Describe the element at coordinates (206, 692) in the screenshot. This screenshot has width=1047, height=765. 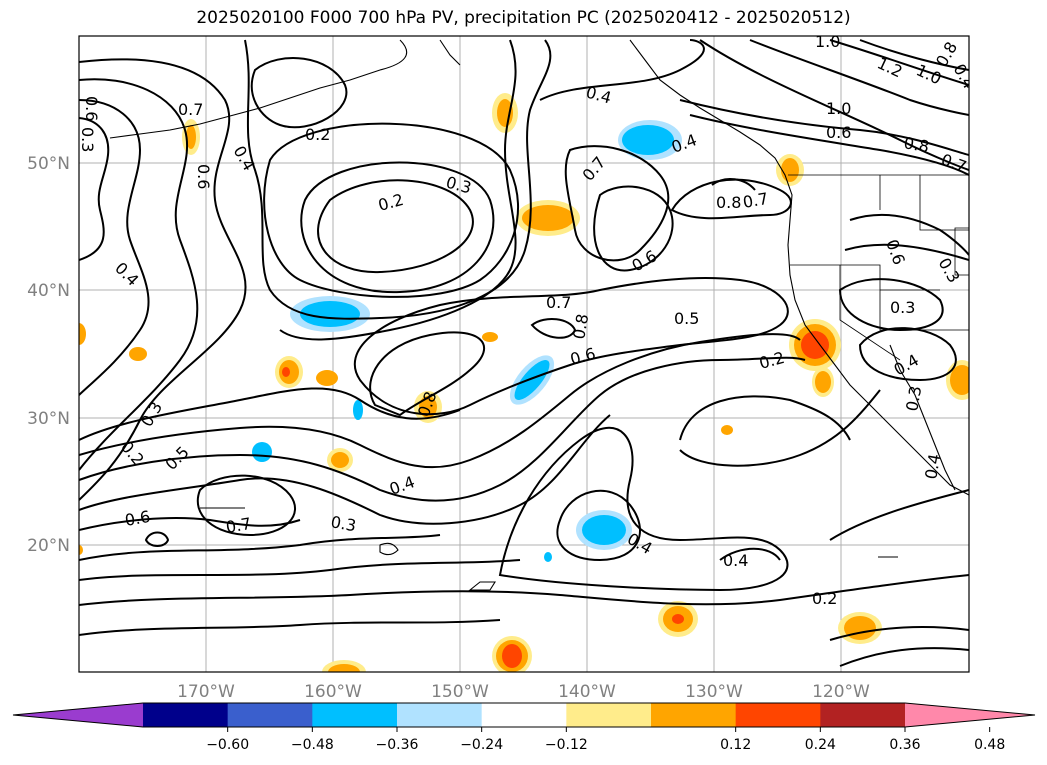
I see `lon-tick-label: 170°W` at that location.